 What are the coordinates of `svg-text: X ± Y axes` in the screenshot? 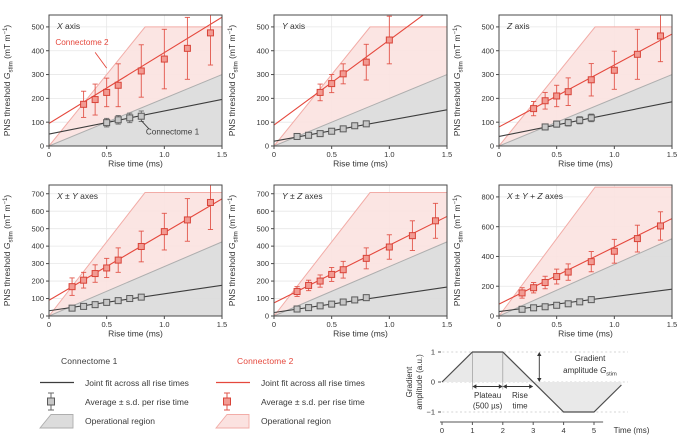 It's located at (77, 196).